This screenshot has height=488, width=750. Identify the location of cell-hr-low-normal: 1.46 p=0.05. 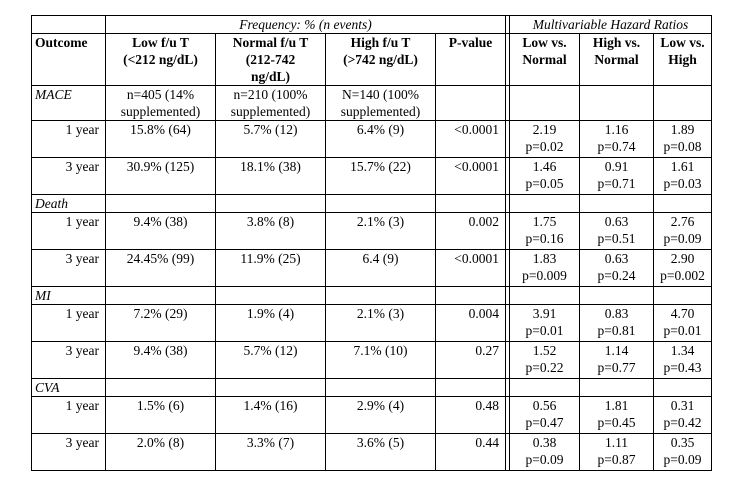
(544, 176).